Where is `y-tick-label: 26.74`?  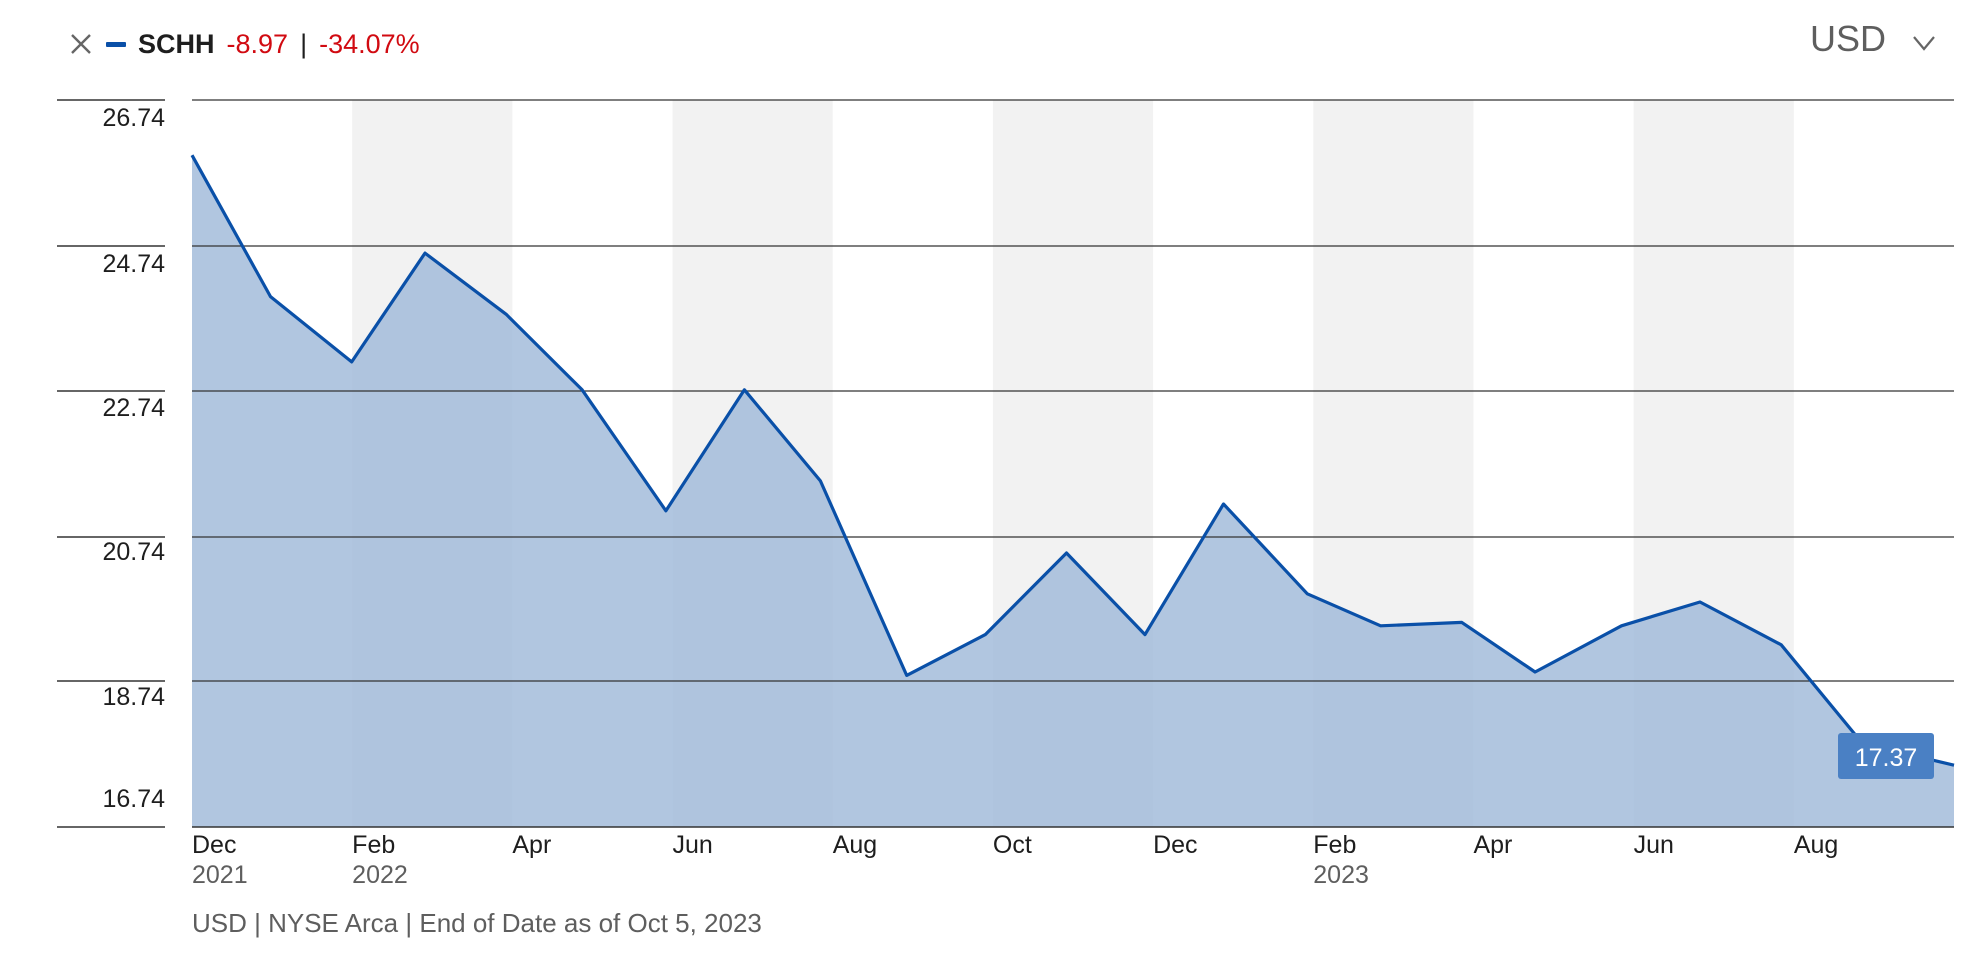 y-tick-label: 26.74 is located at coordinates (133, 118).